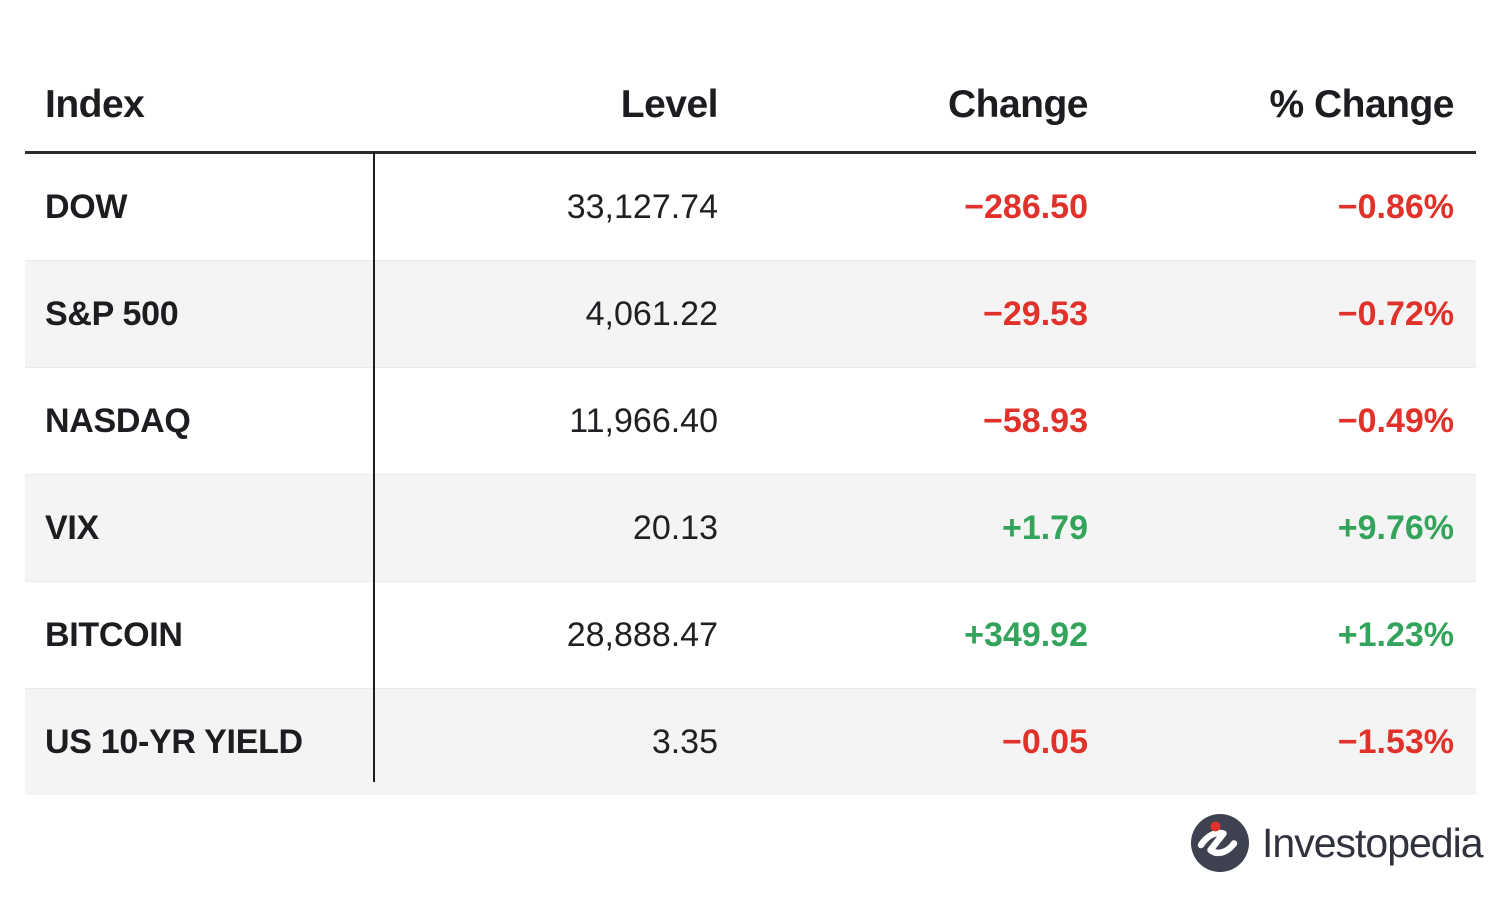  Describe the element at coordinates (1026, 634) in the screenshot. I see `index-change: +349.92` at that location.